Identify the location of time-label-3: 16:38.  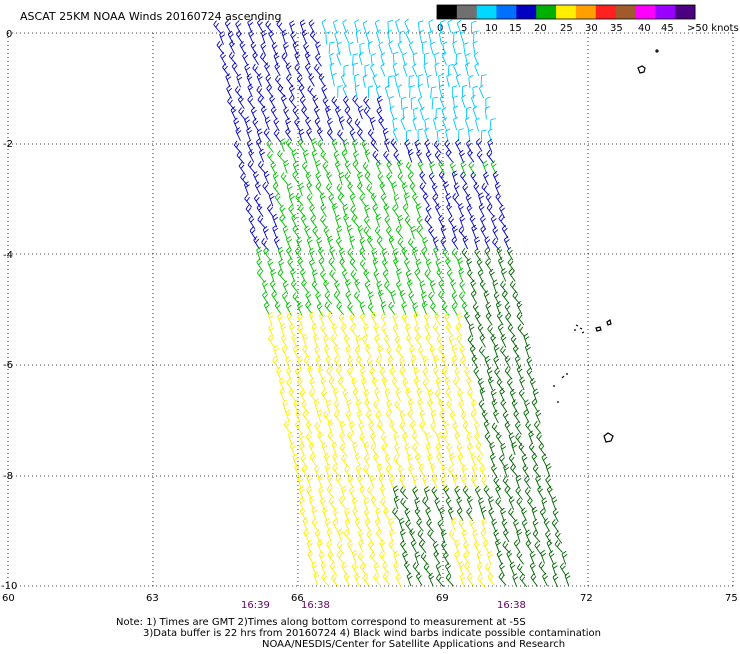
(511, 605).